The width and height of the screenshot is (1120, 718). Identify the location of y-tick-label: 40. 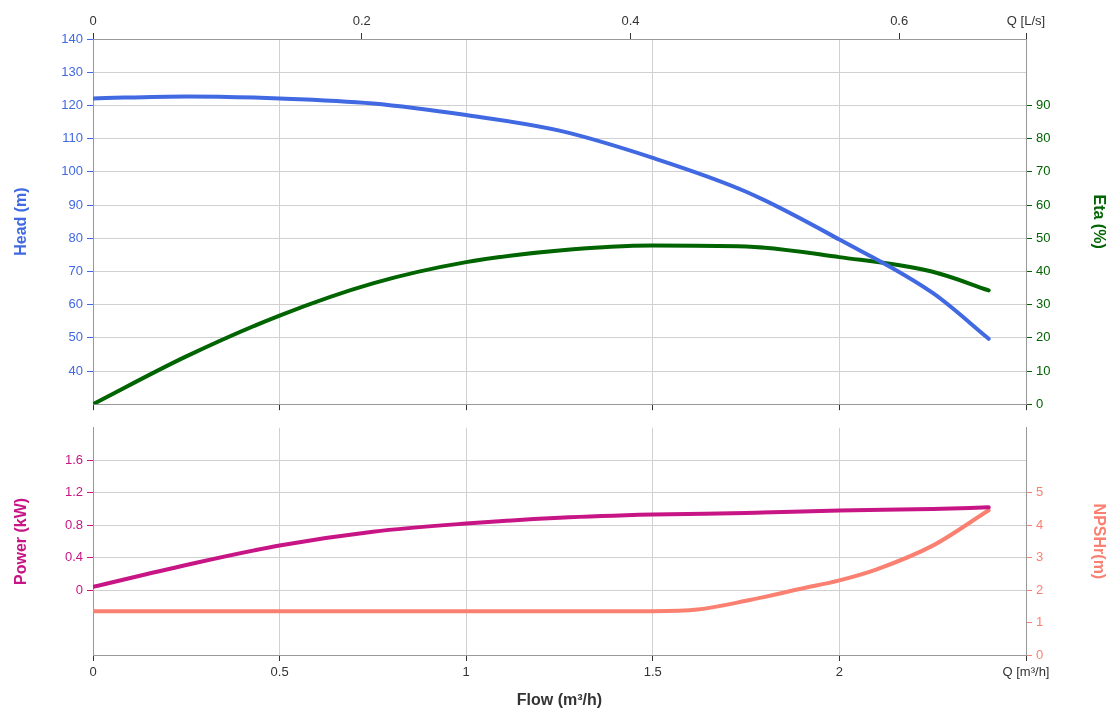
(75, 370).